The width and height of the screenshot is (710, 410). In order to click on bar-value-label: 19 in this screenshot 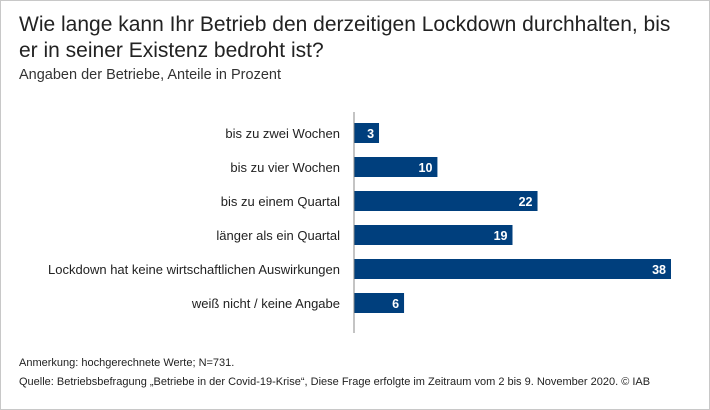, I will do `click(501, 236)`.